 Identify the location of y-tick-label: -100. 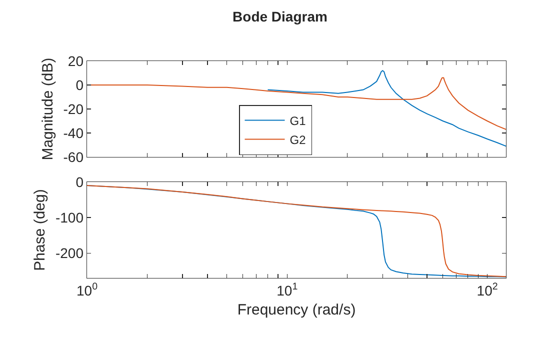
(69, 217).